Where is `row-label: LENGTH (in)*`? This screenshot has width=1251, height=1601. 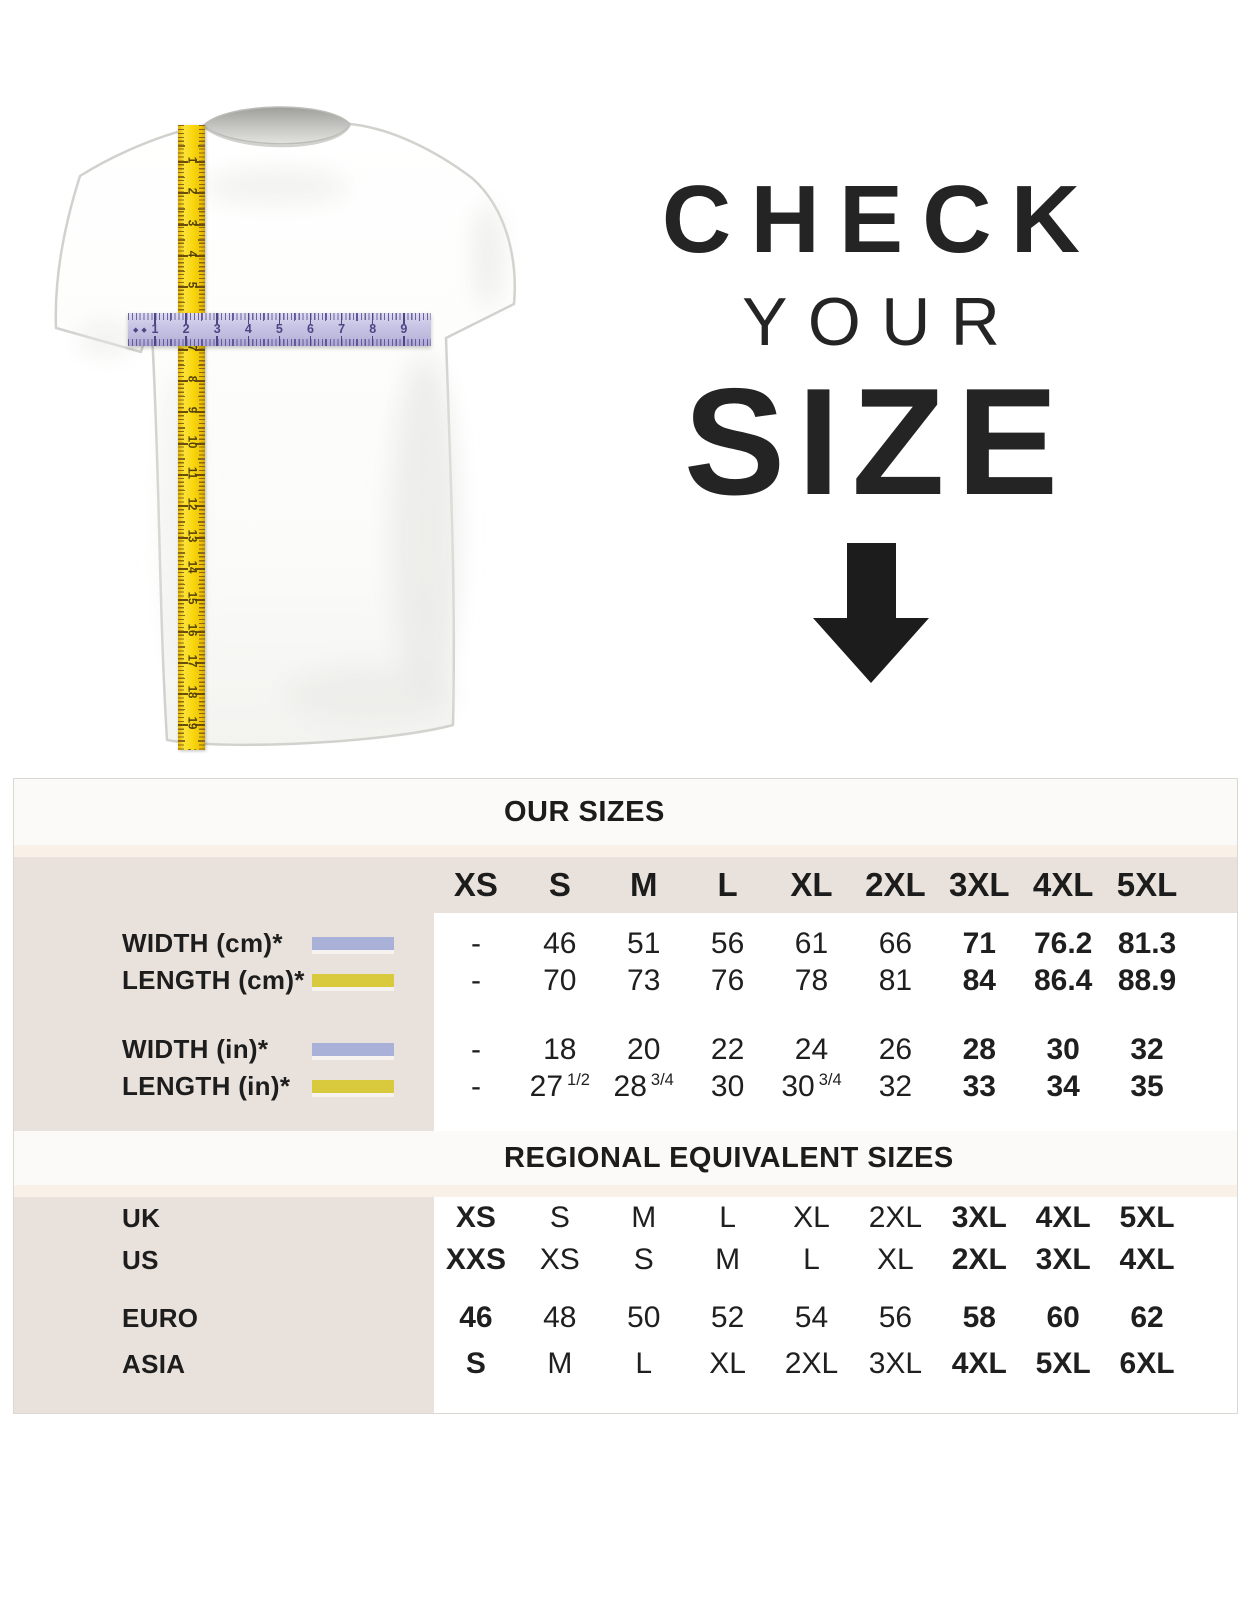
row-label: LENGTH (in)* is located at coordinates (206, 1086).